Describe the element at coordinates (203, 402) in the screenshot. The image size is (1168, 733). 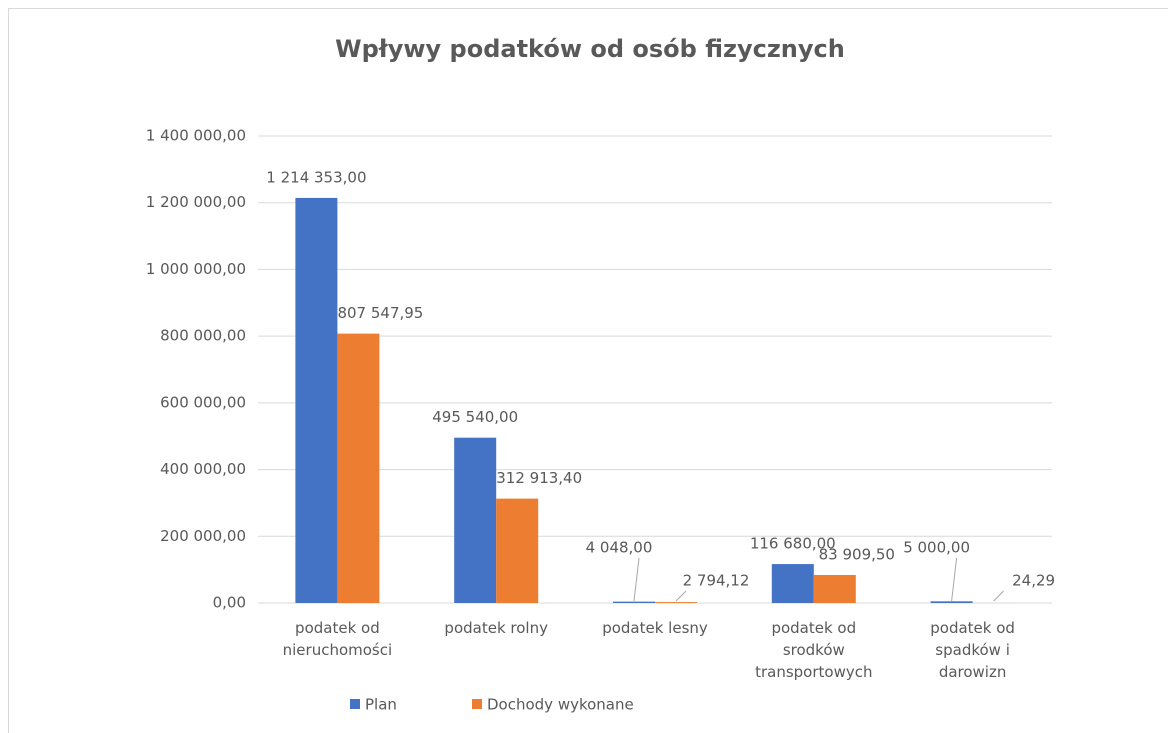
I see `y-tick-label: 600 000,00` at that location.